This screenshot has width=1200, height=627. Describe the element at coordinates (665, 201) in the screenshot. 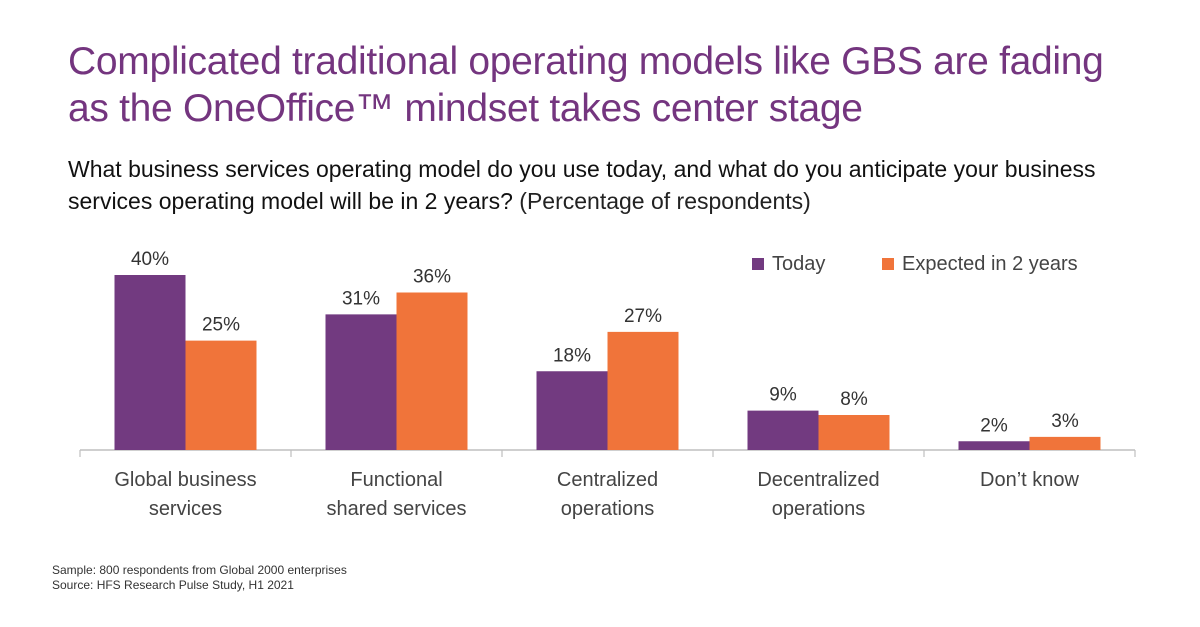

I see `question-note: (Percentage of respondents)` at that location.